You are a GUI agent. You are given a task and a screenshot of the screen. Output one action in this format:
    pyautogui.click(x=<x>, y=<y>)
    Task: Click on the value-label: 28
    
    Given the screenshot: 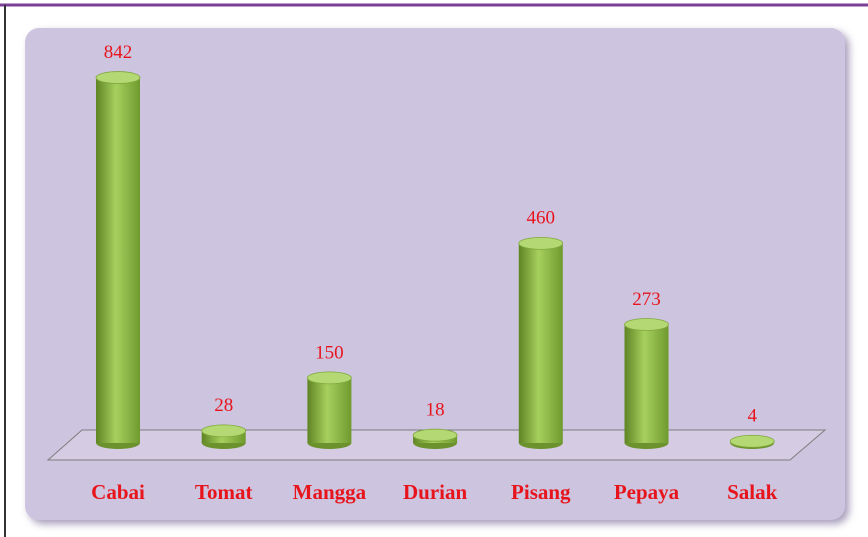 What is the action you would take?
    pyautogui.click(x=223, y=405)
    